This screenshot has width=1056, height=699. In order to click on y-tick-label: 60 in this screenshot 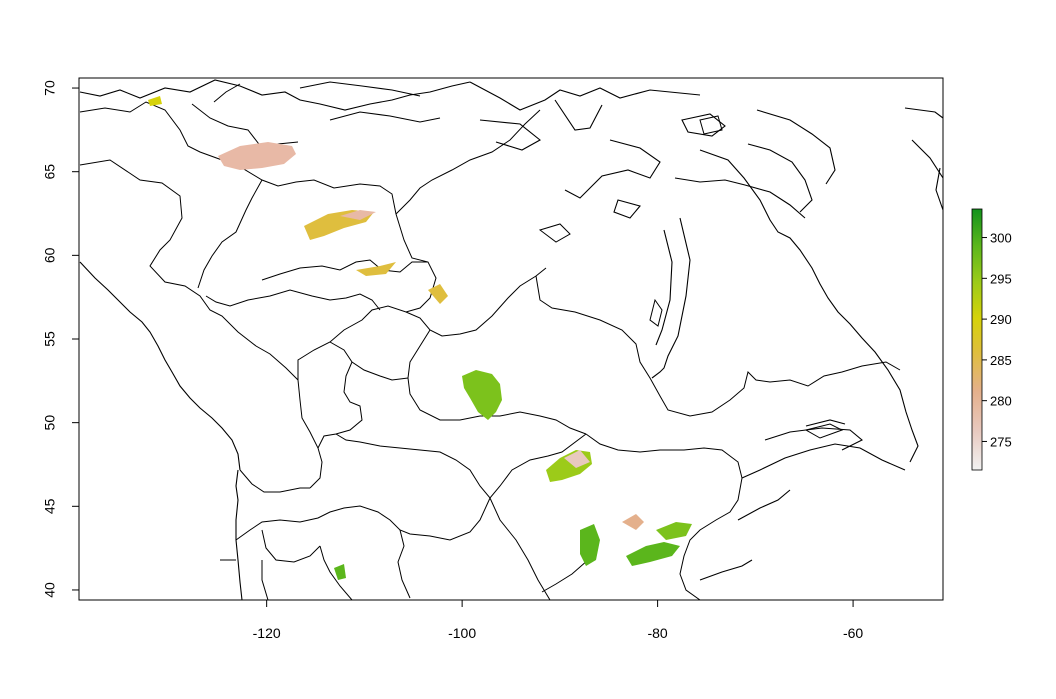, I will do `click(50, 255)`.